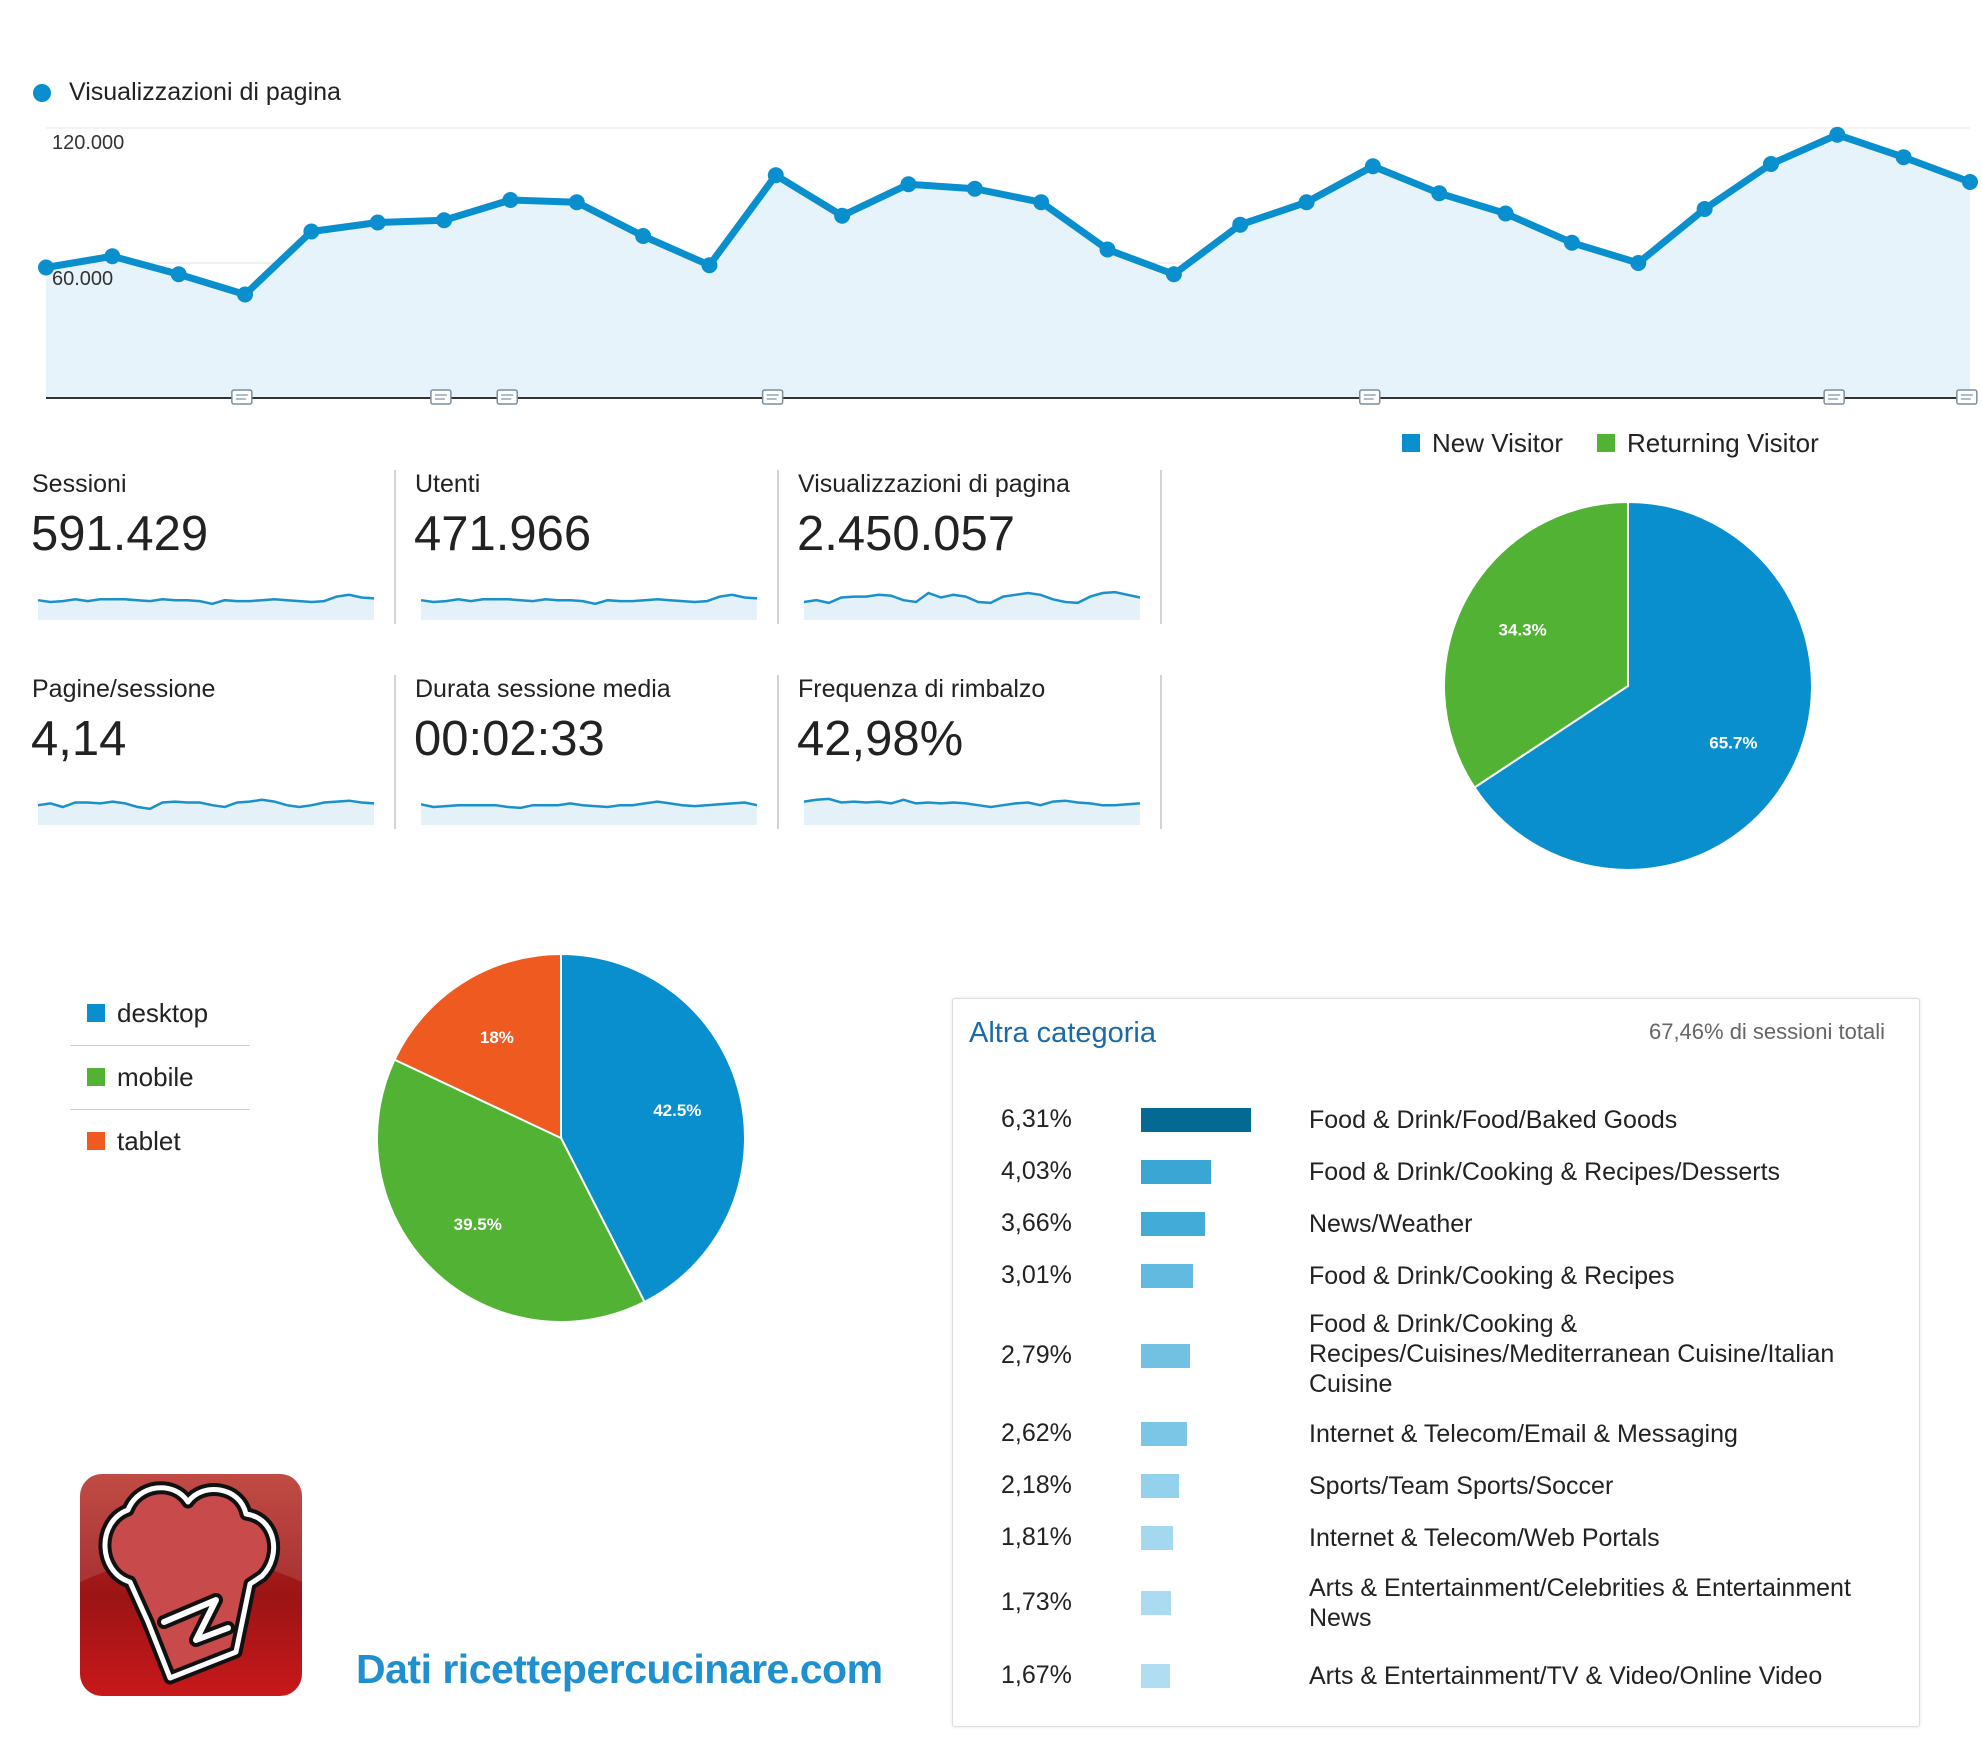  What do you see at coordinates (1523, 1434) in the screenshot?
I see `category-name: Internet & Telecom/Email & Messaging` at bounding box center [1523, 1434].